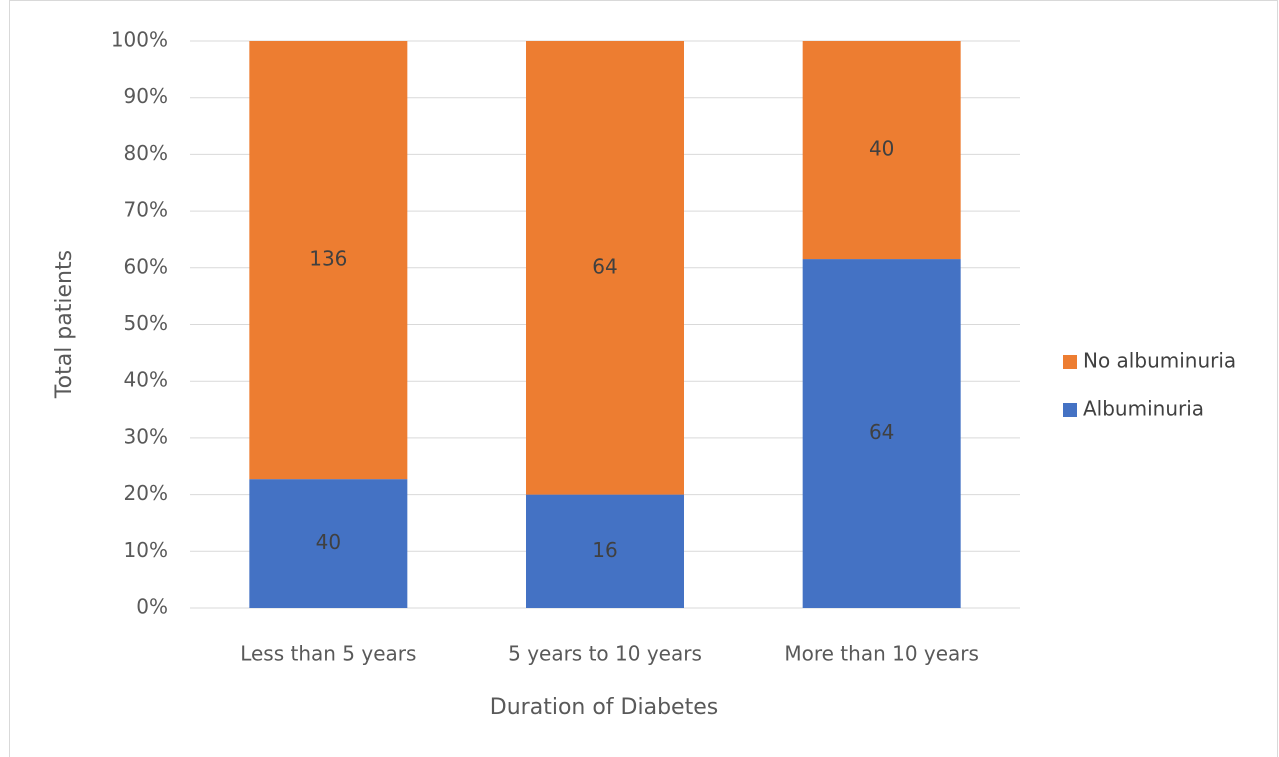 The width and height of the screenshot is (1279, 757). I want to click on data-label: 16, so click(604, 550).